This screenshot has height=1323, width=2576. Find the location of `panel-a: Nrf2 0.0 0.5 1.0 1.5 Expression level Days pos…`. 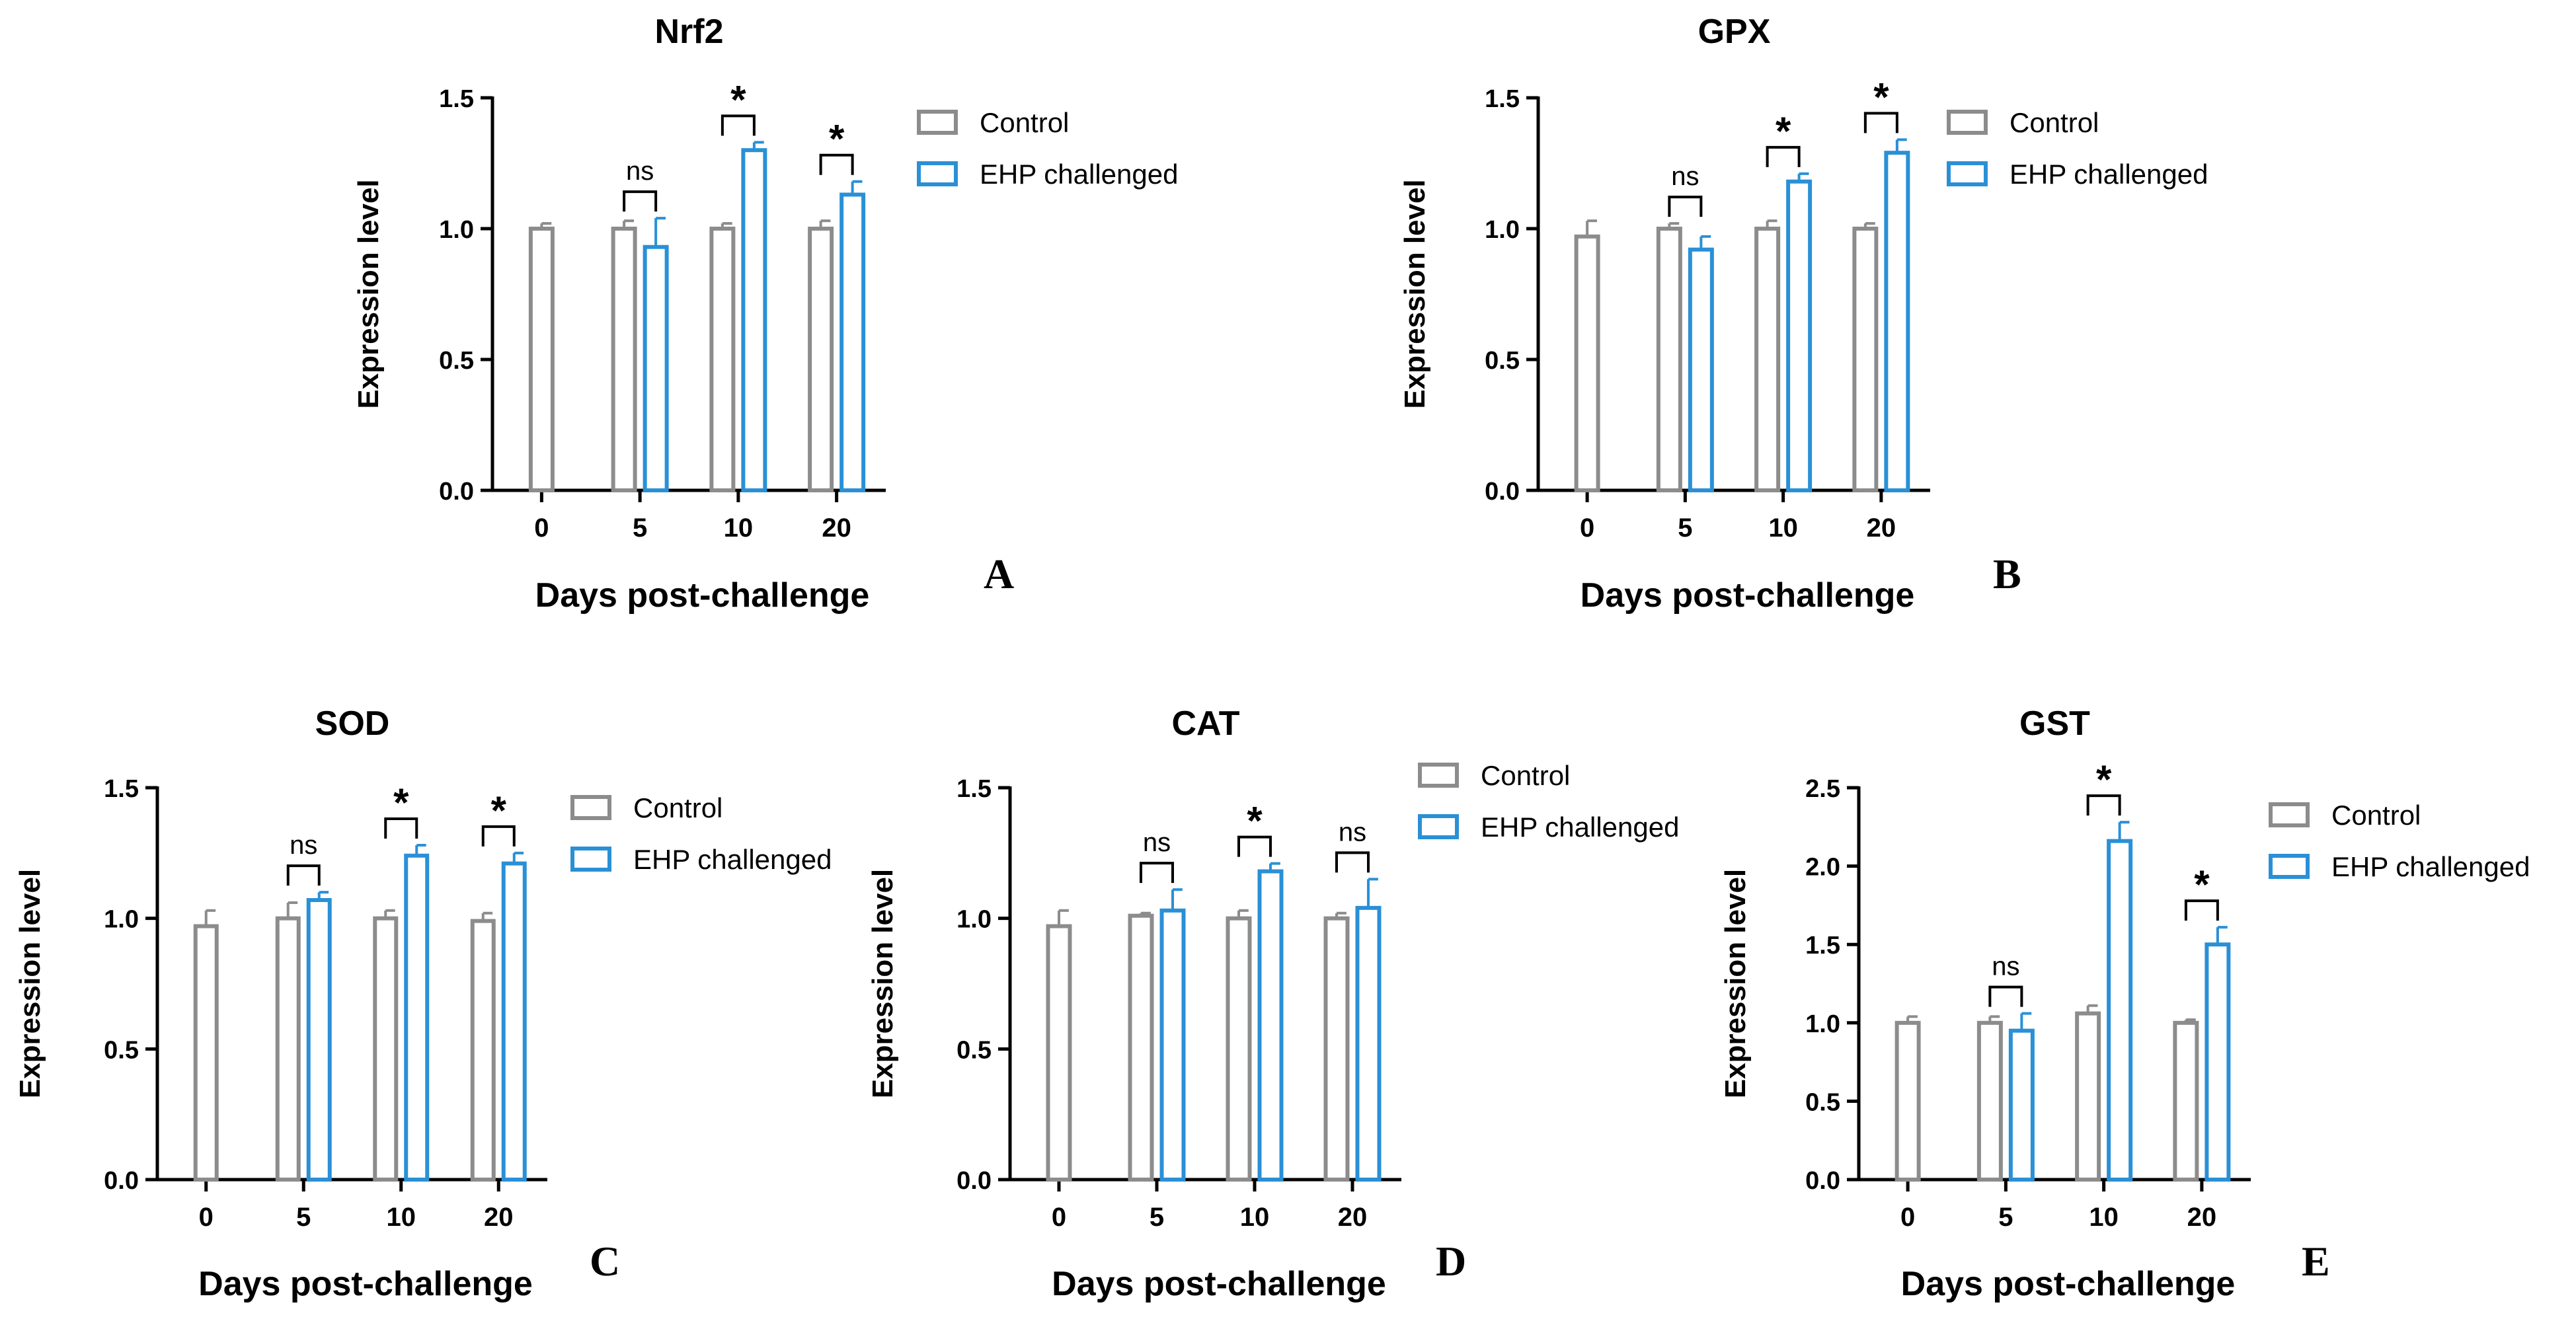

panel-a: Nrf2 0.0 0.5 1.0 1.5 Expression level Days pos… is located at coordinates (765, 314).